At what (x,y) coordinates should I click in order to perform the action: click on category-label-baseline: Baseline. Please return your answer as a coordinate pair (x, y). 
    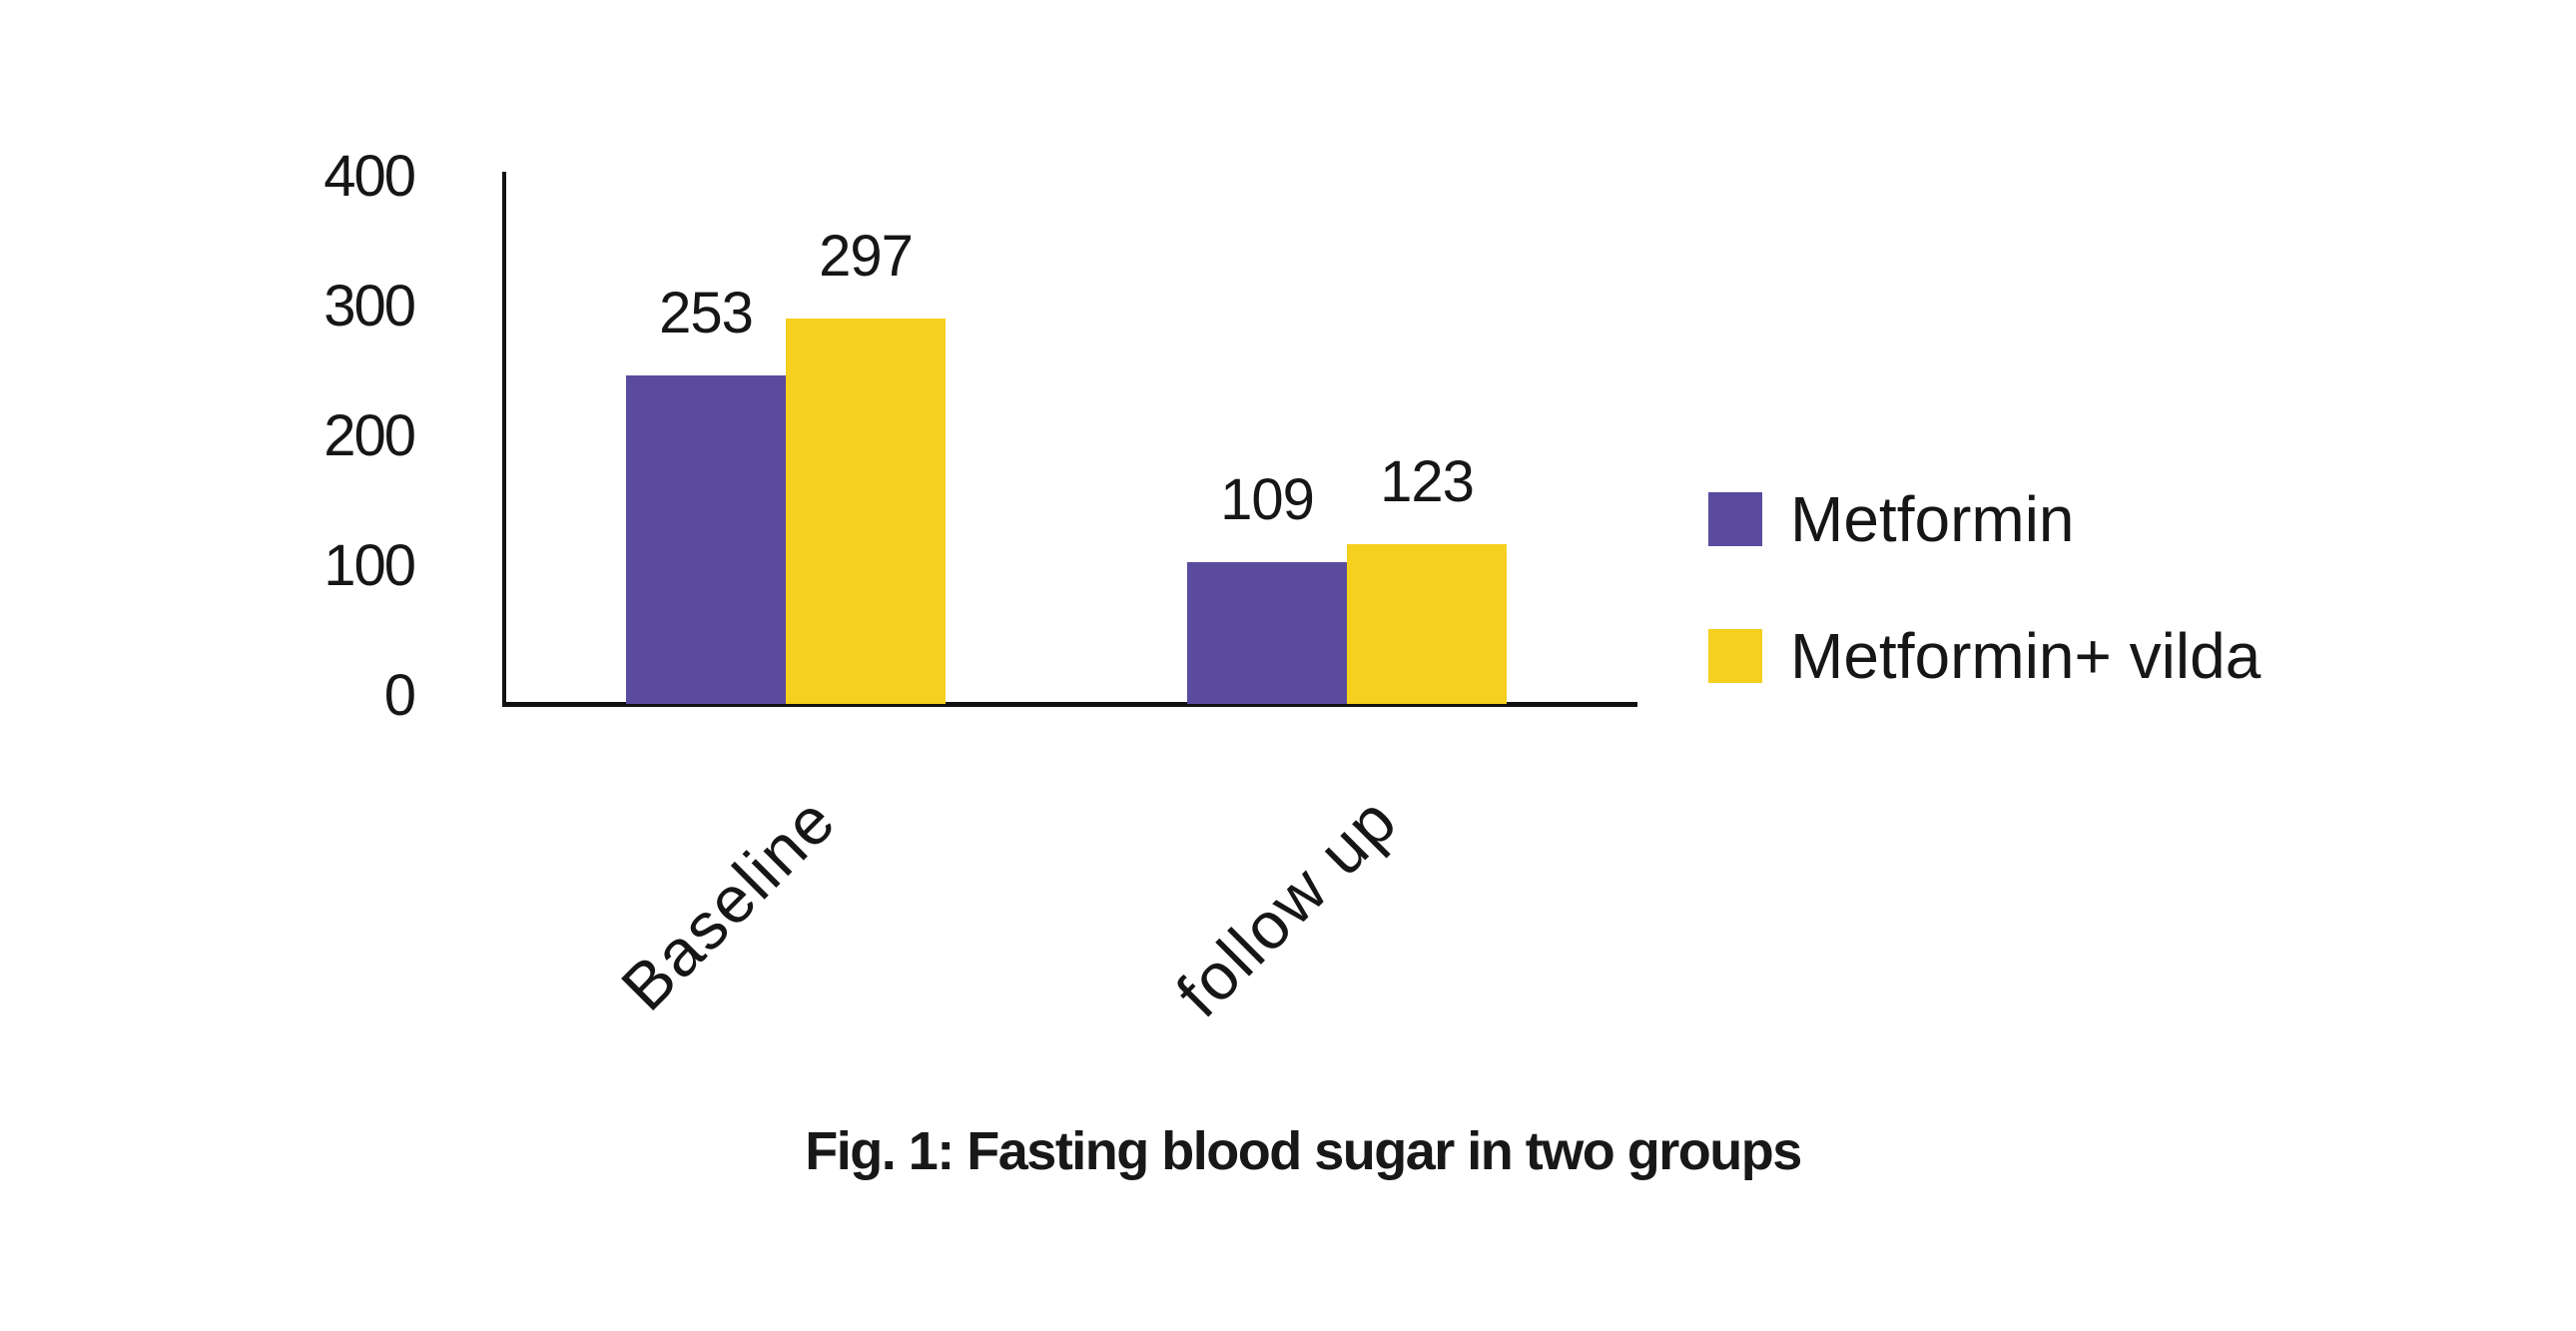
    Looking at the image, I should click on (728, 903).